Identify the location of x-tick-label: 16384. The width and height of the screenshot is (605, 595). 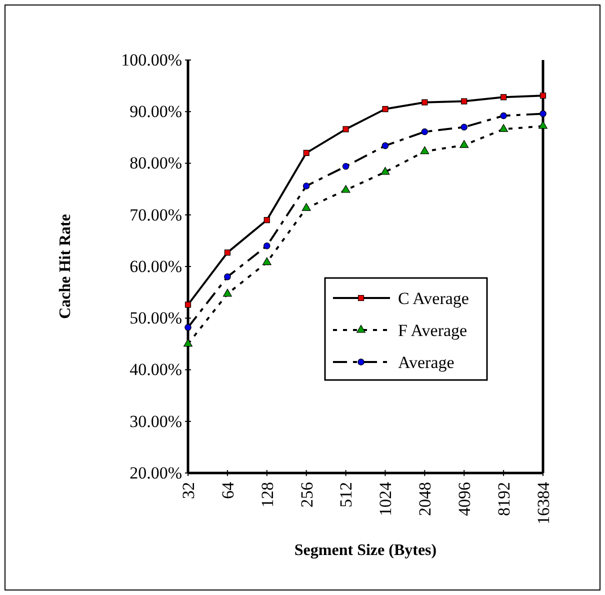
(543, 503).